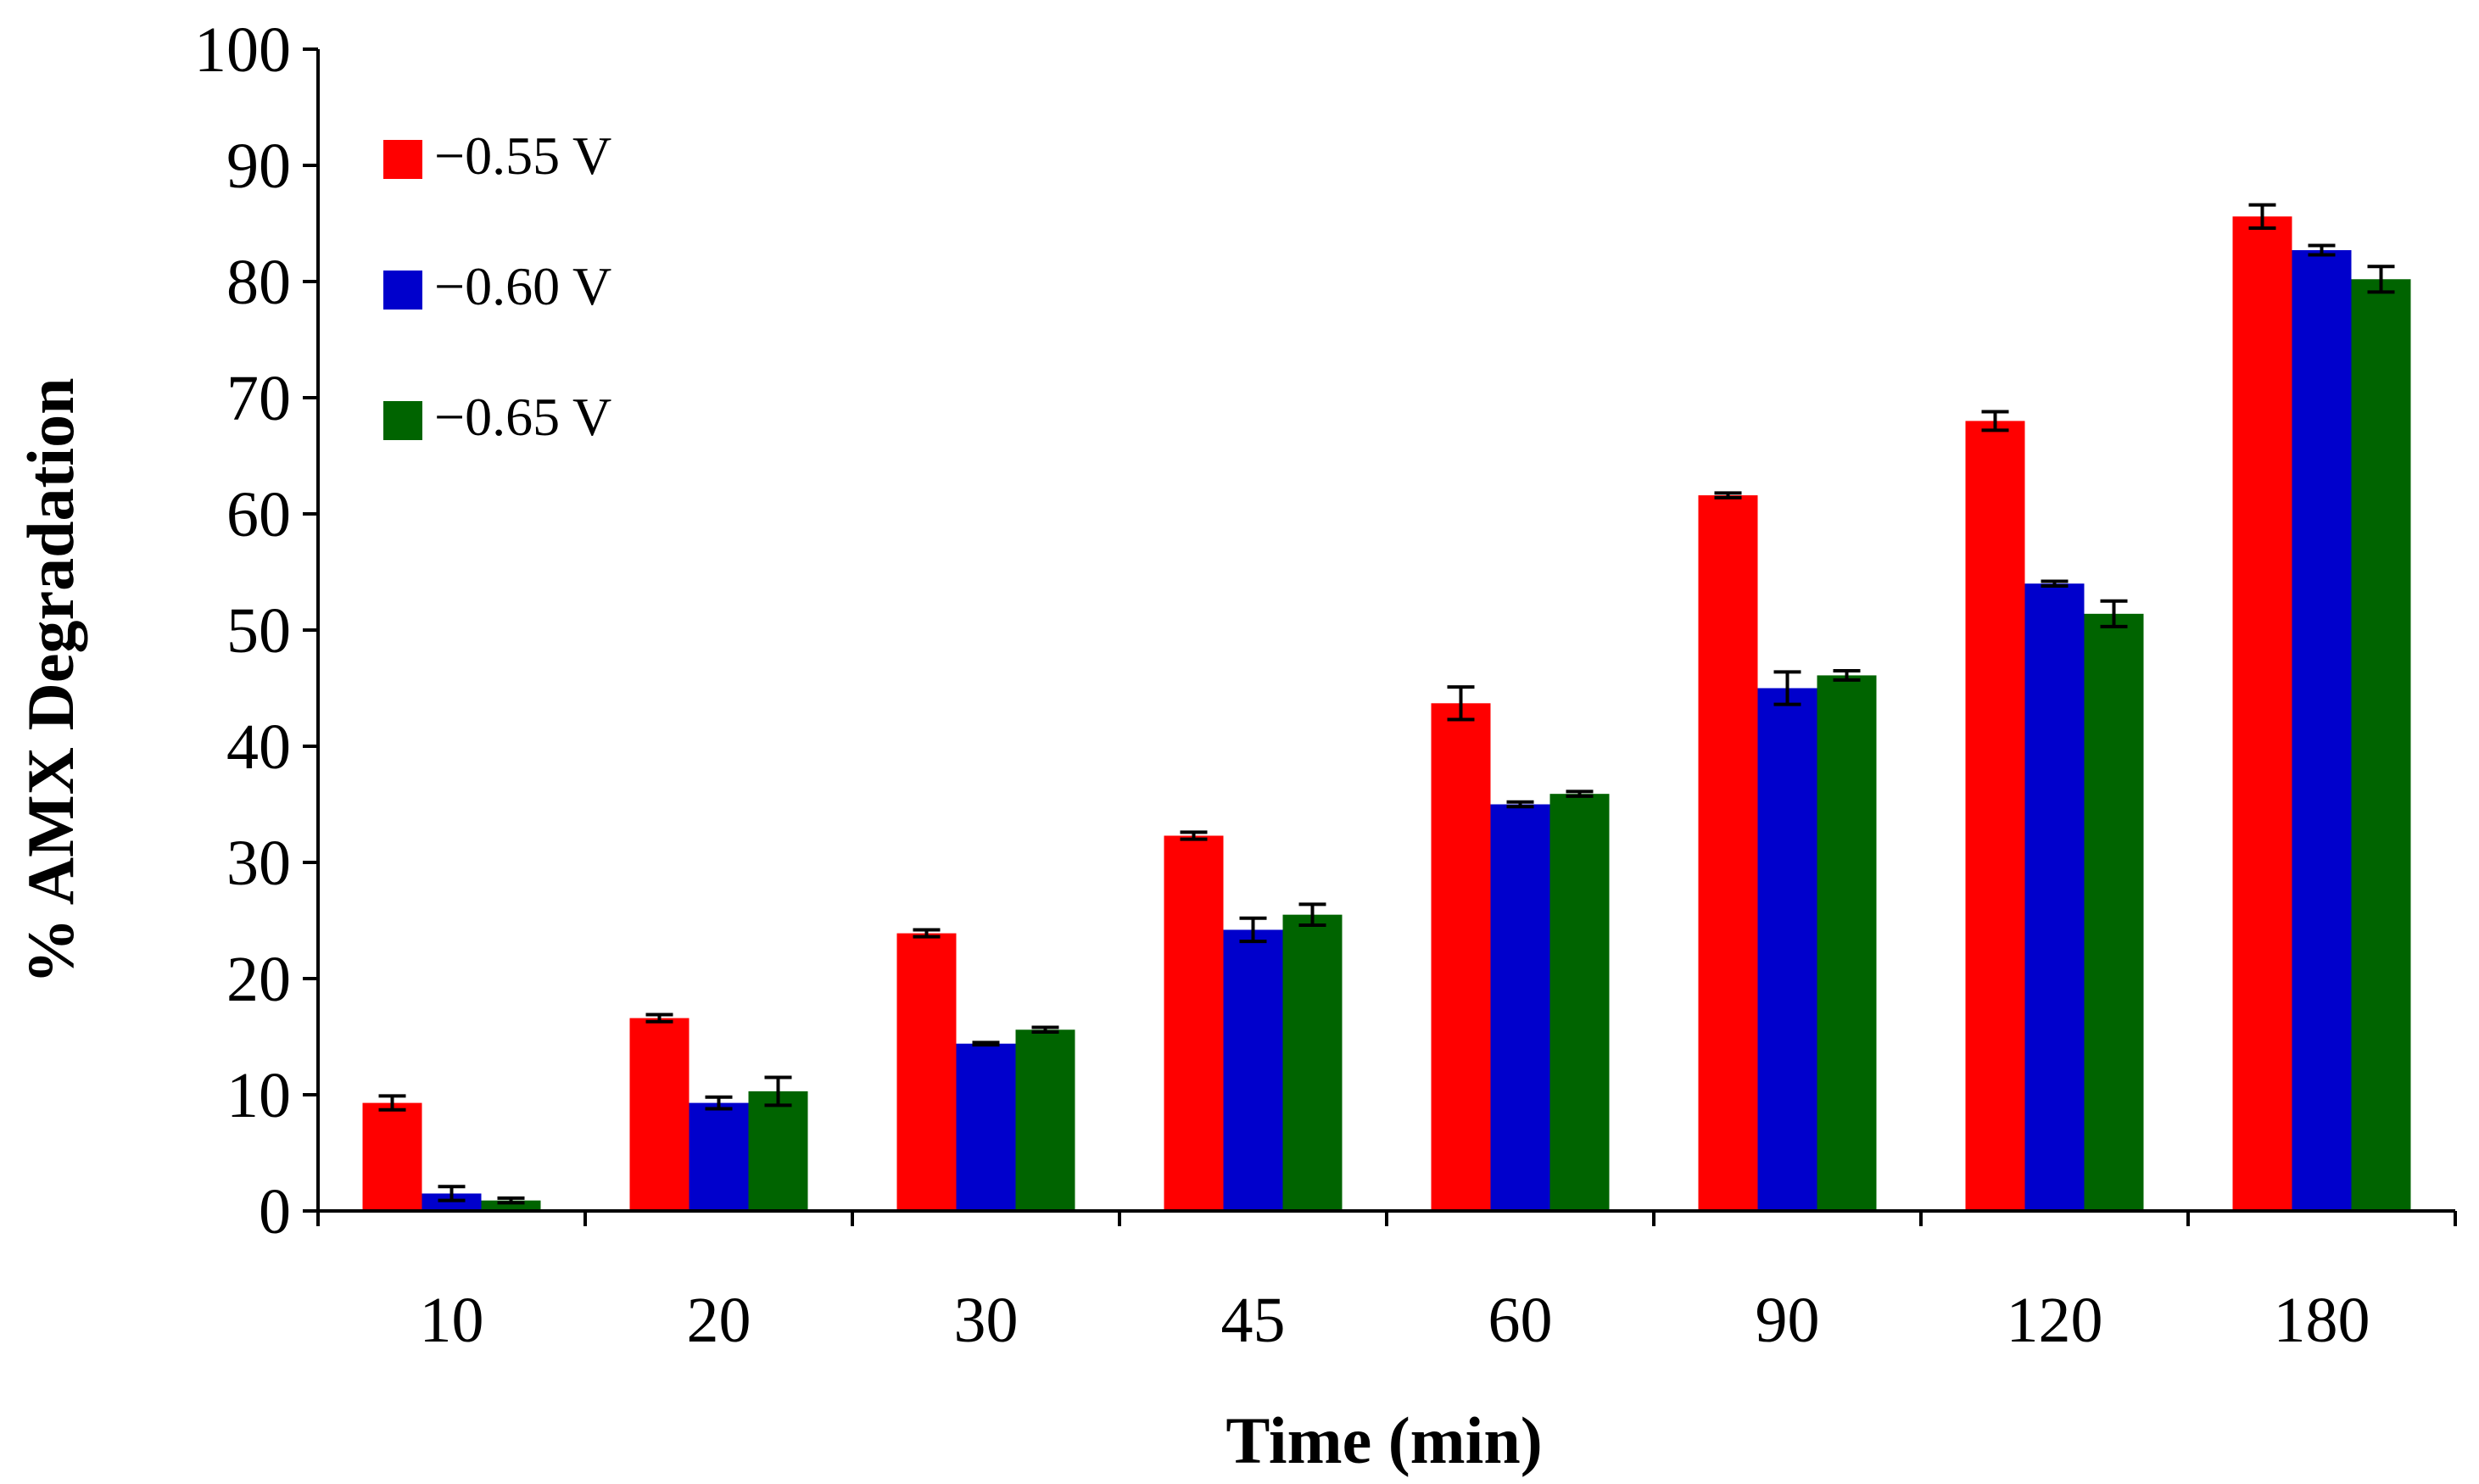  Describe the element at coordinates (258, 282) in the screenshot. I see `y-tick-label: 80` at that location.